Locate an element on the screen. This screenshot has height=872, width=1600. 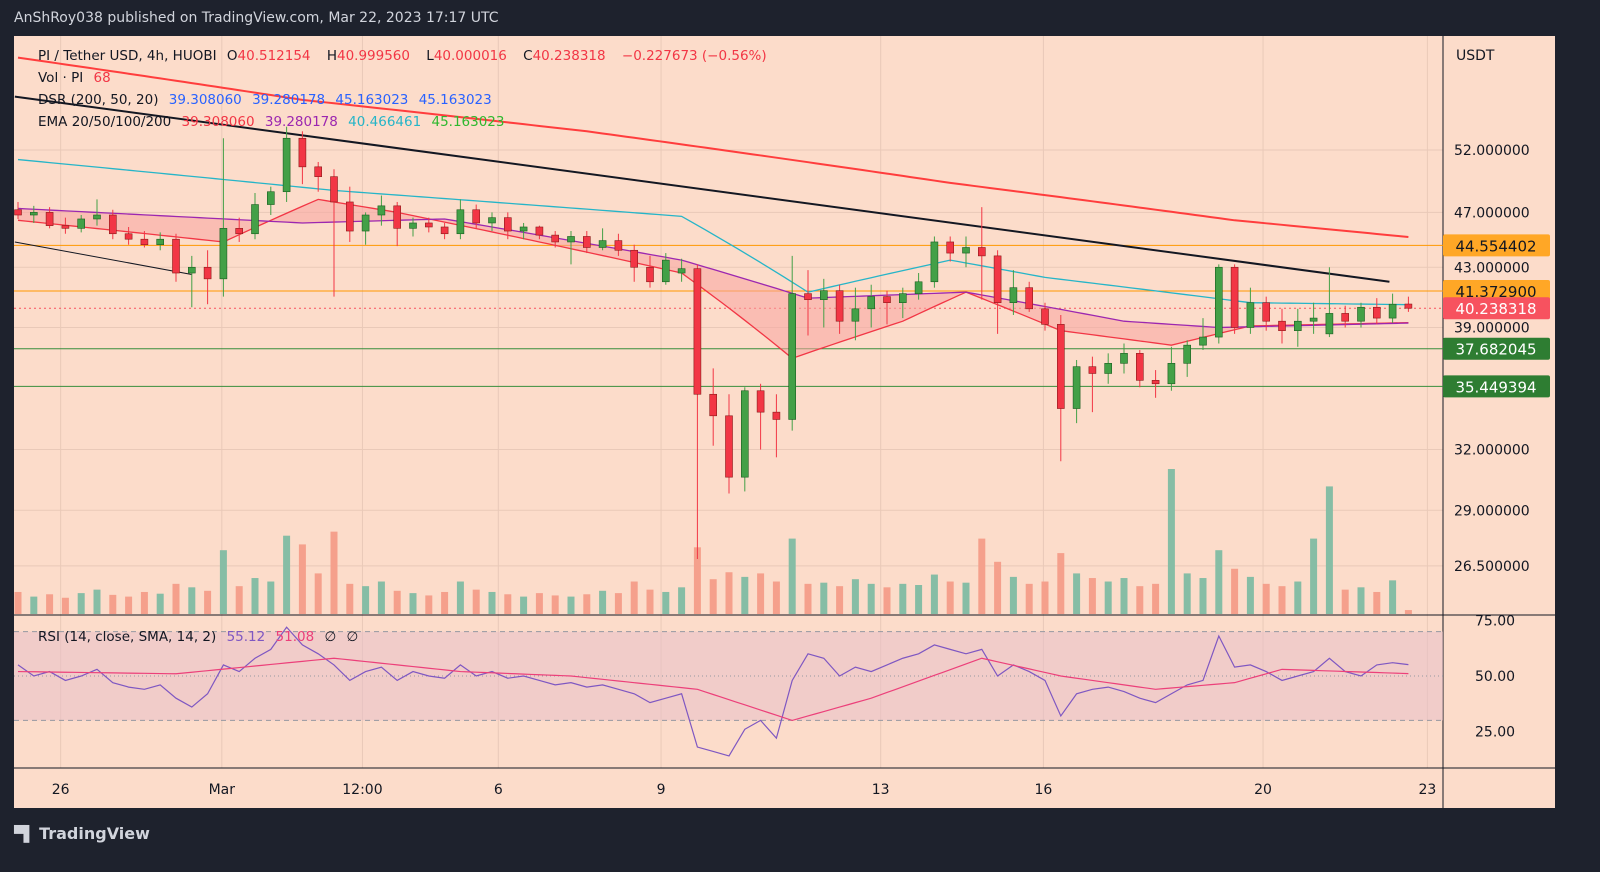
price-tag-label: 41.372900 is located at coordinates (1495, 292).